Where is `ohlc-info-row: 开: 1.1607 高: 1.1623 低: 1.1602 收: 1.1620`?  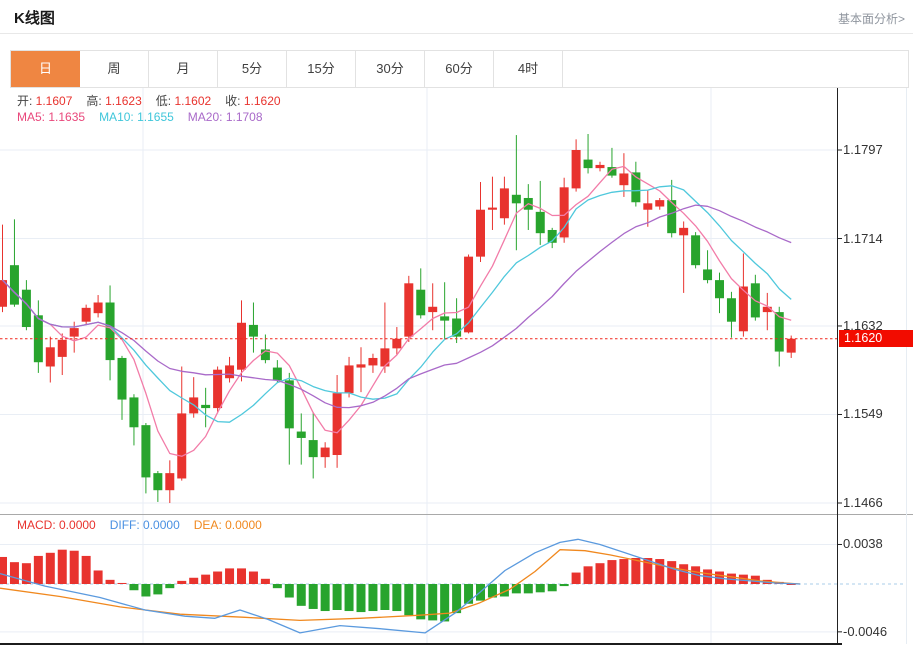
ohlc-info-row: 开: 1.1607 高: 1.1623 低: 1.1602 收: 1.1620 is located at coordinates (156, 100).